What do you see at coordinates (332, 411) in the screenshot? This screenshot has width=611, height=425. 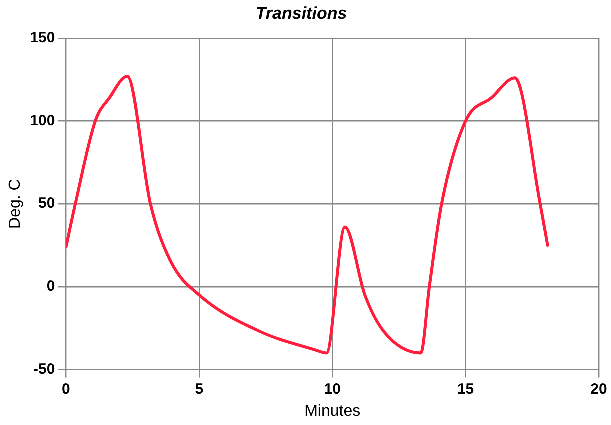 I see `x-axis-title: Minutes` at bounding box center [332, 411].